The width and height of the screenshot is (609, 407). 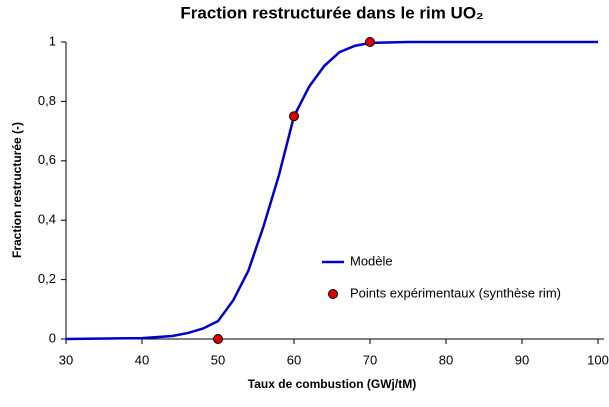 I want to click on y-tick-label: 0,6, so click(x=47, y=159).